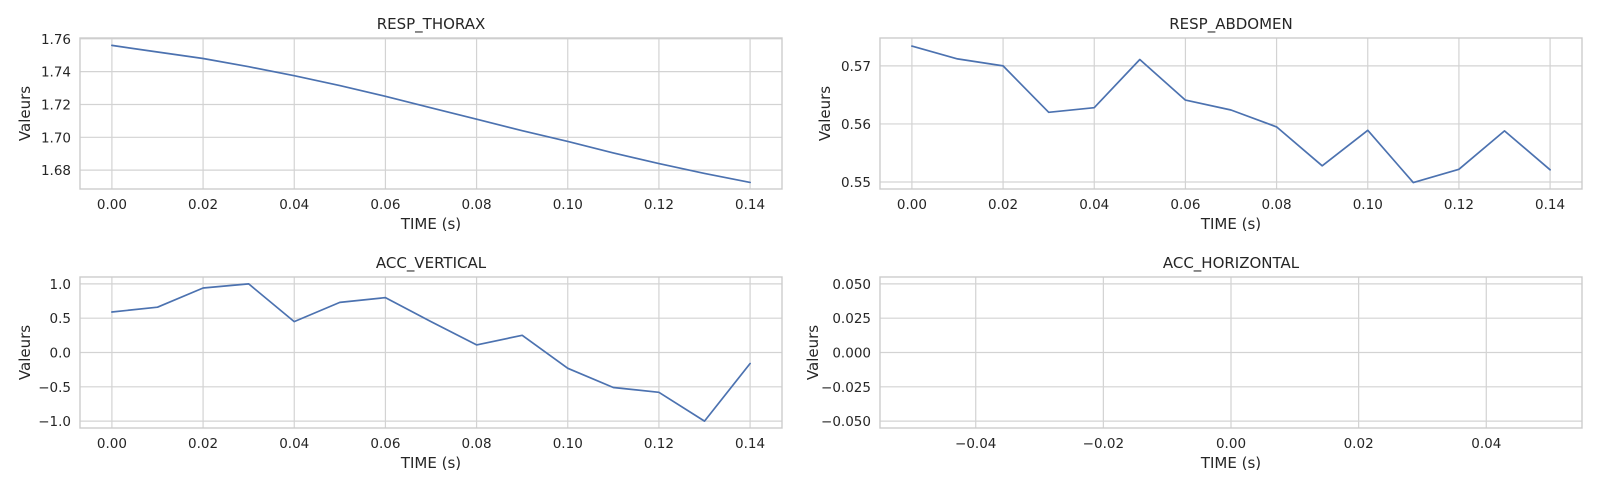  What do you see at coordinates (60, 319) in the screenshot?
I see `y-tick-label: 0.5` at bounding box center [60, 319].